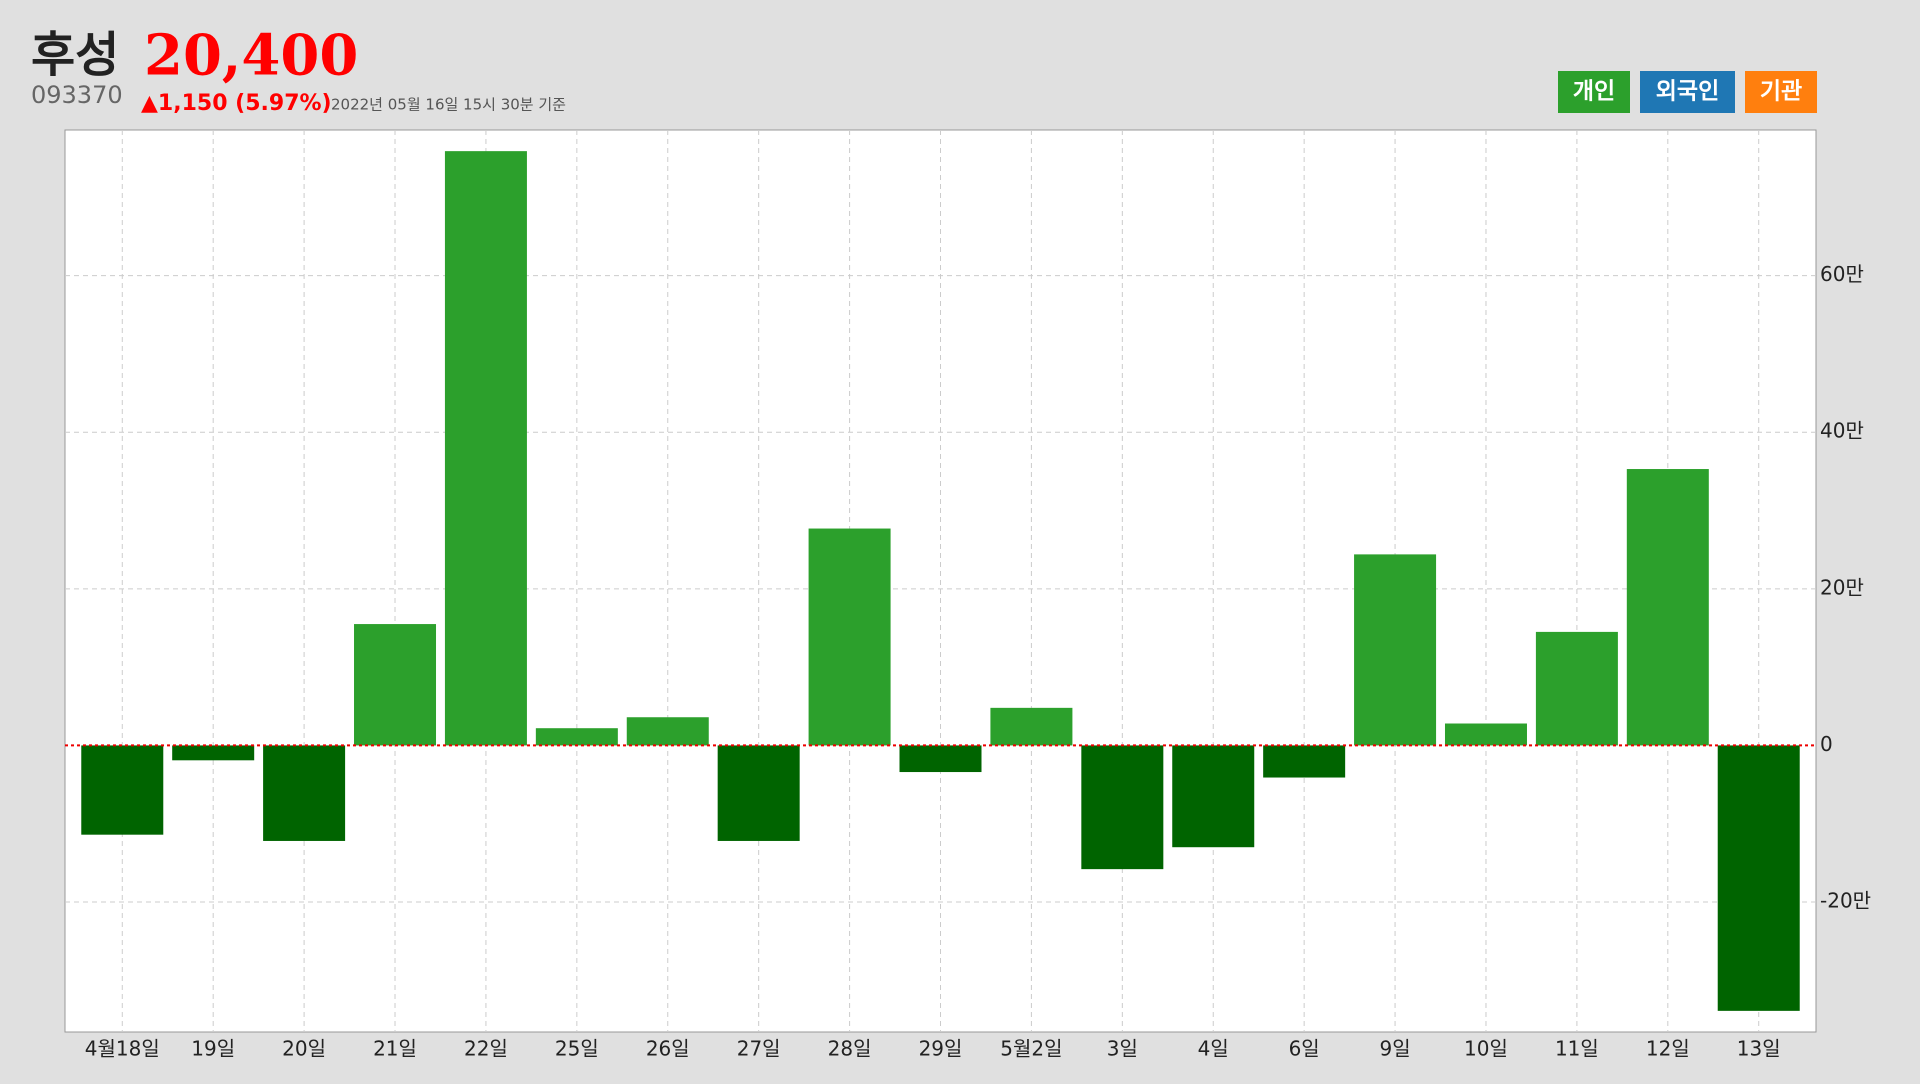 The image size is (1920, 1084). Describe the element at coordinates (1842, 274) in the screenshot. I see `y-tick-label: 60만` at that location.